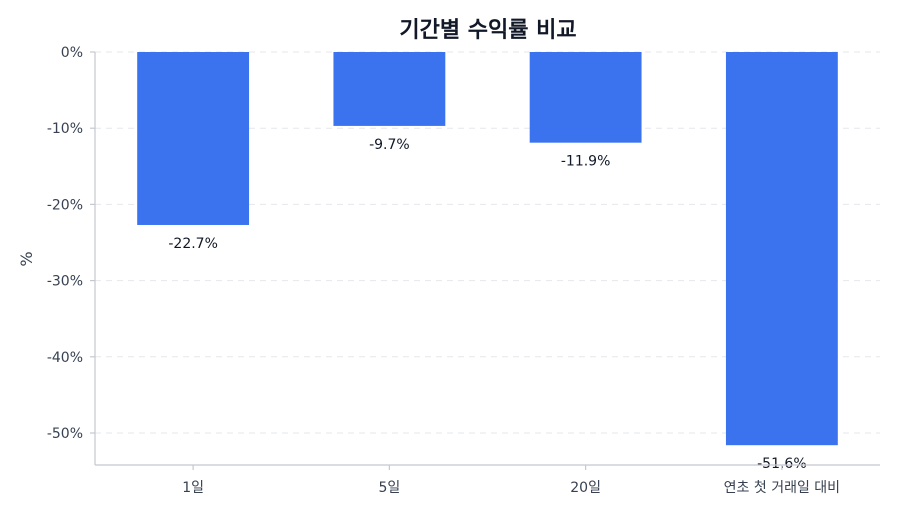  Describe the element at coordinates (65, 282) in the screenshot. I see `y-tick-label-3: -30%` at that location.